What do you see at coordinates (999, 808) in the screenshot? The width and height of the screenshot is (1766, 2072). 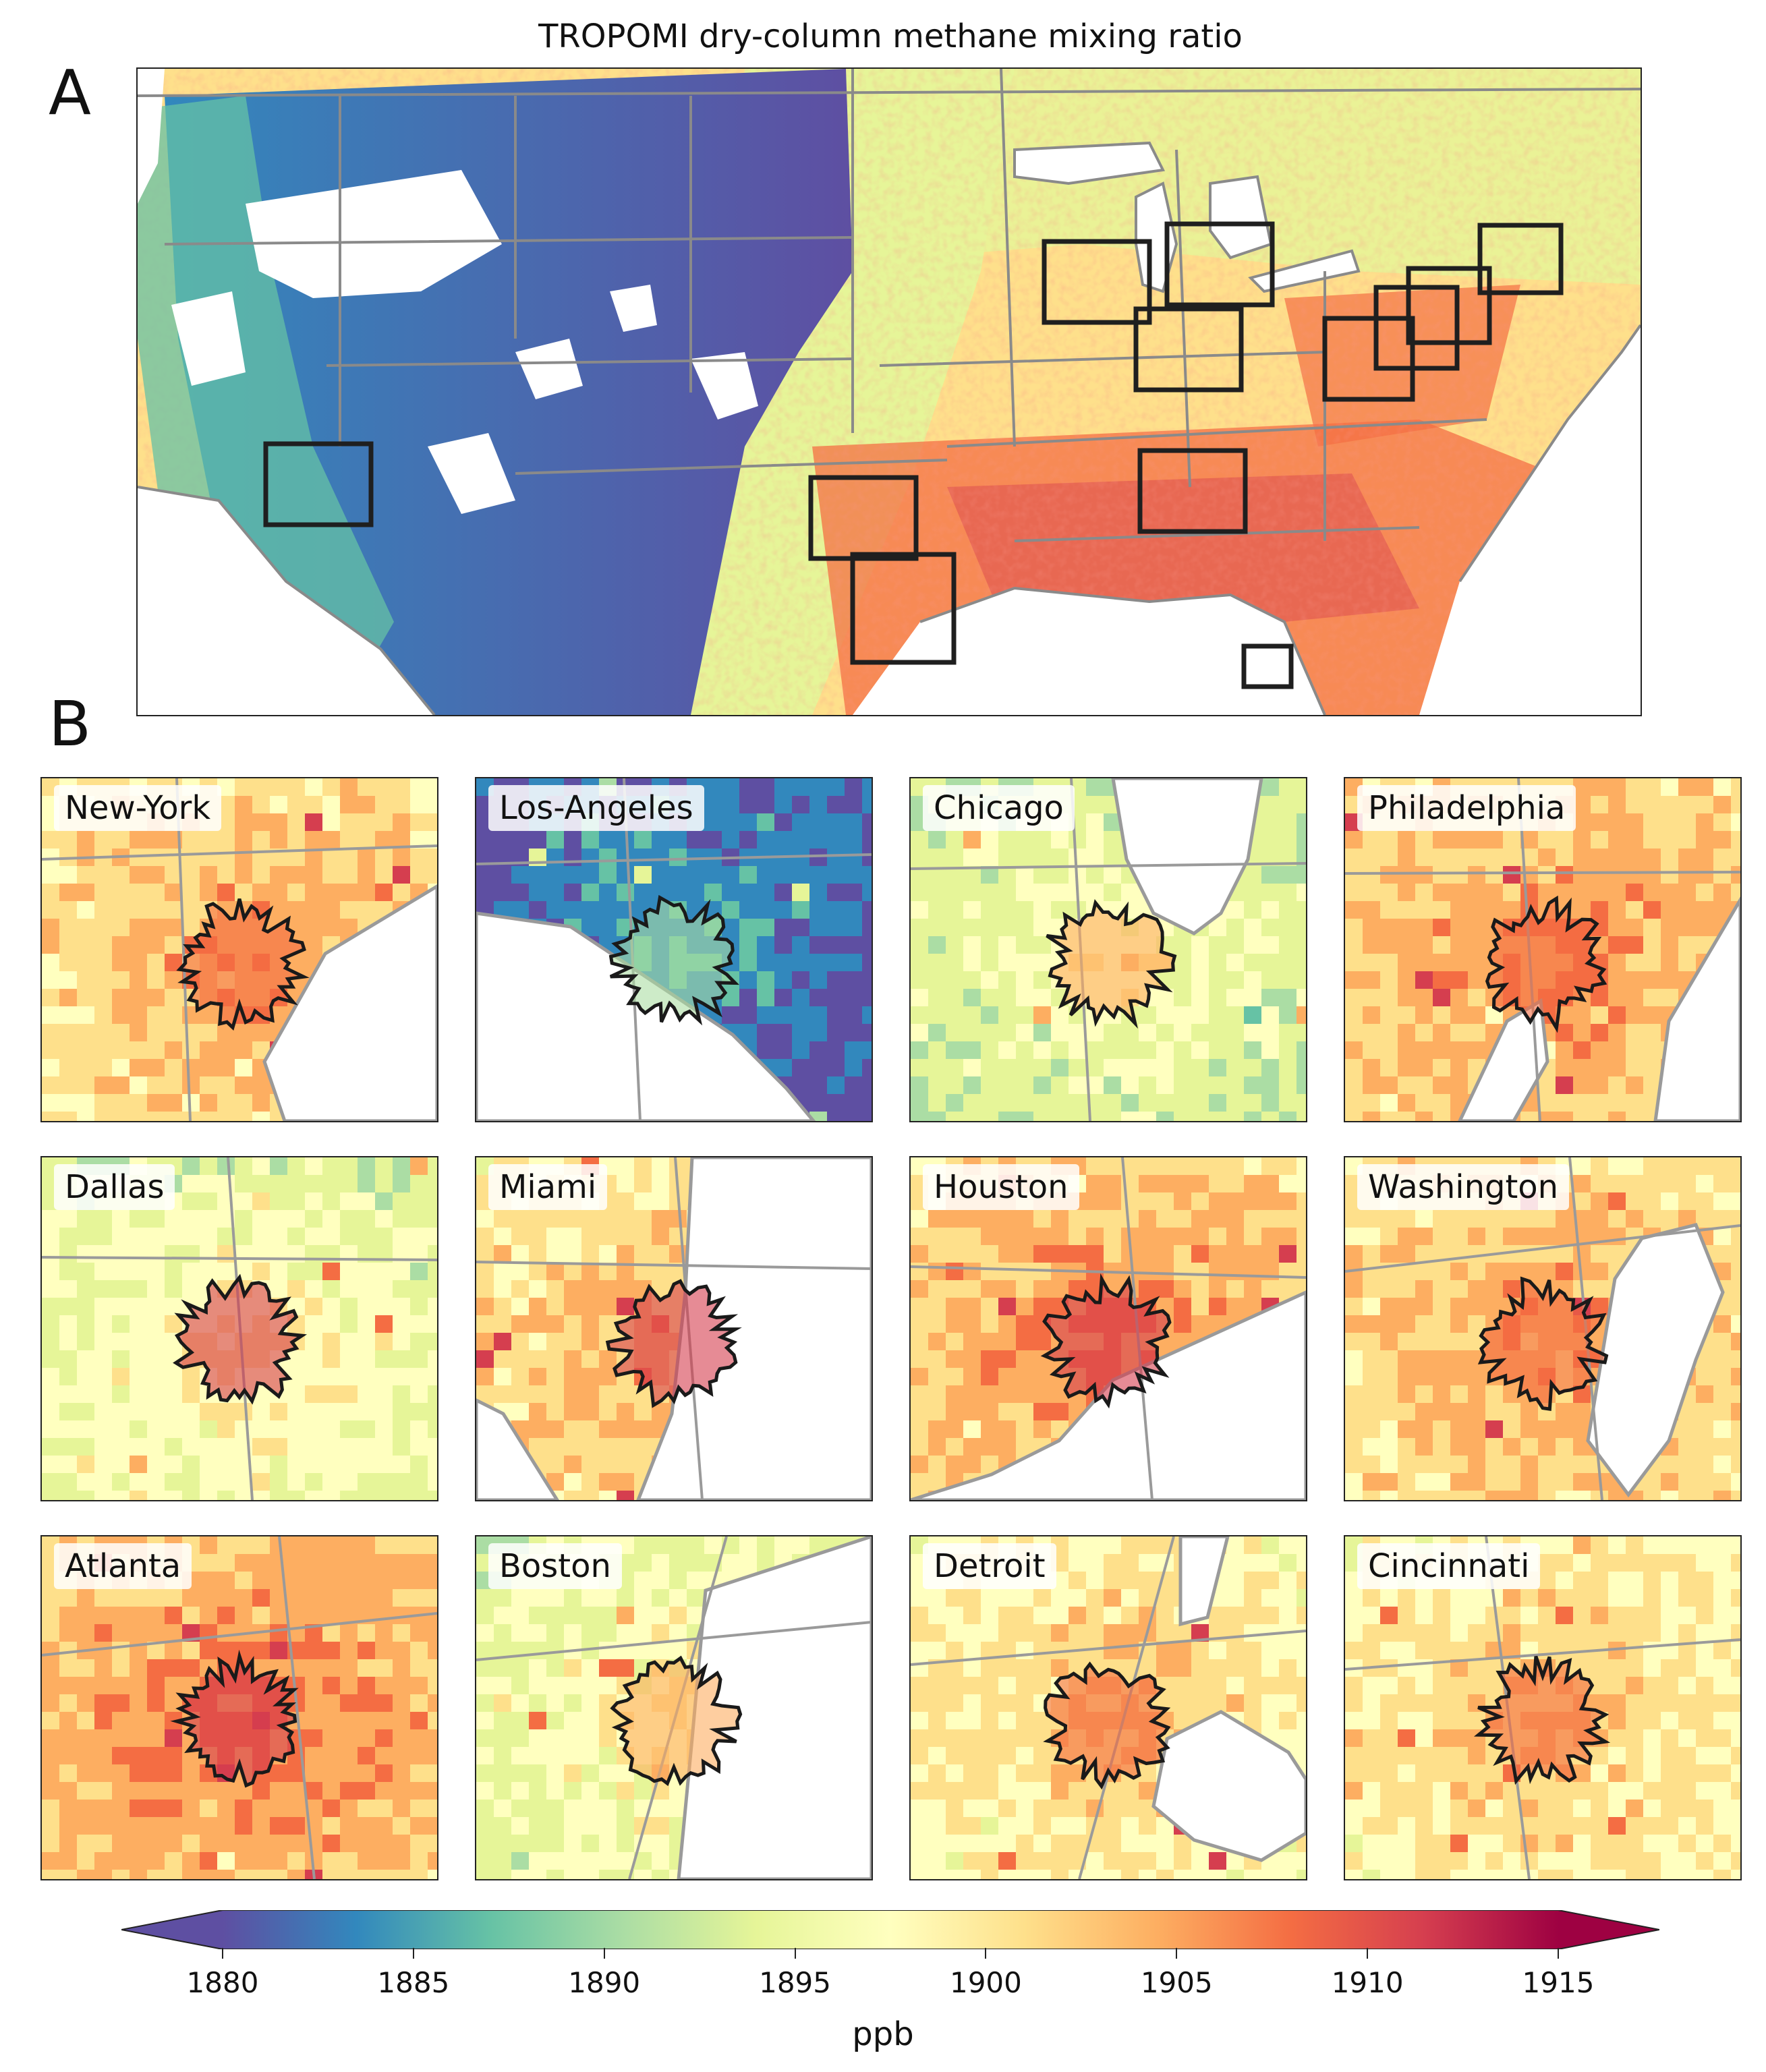 I see `inset-label-chicago: Chicago` at bounding box center [999, 808].